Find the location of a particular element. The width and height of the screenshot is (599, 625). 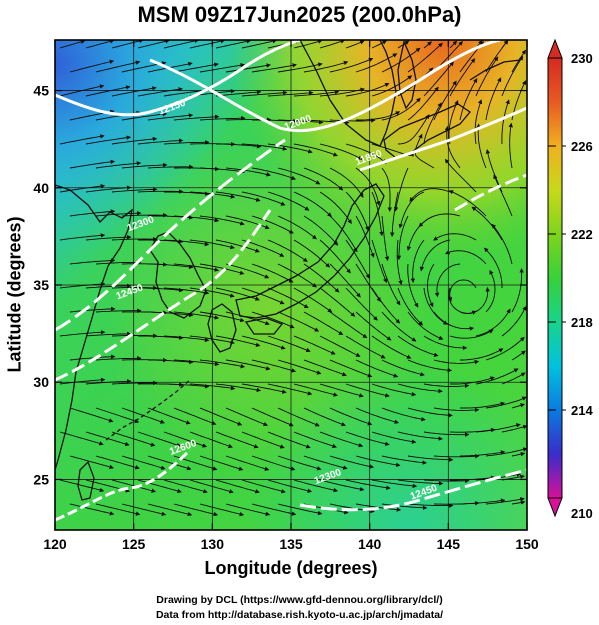

coast-sakhalin is located at coordinates (407, 75).